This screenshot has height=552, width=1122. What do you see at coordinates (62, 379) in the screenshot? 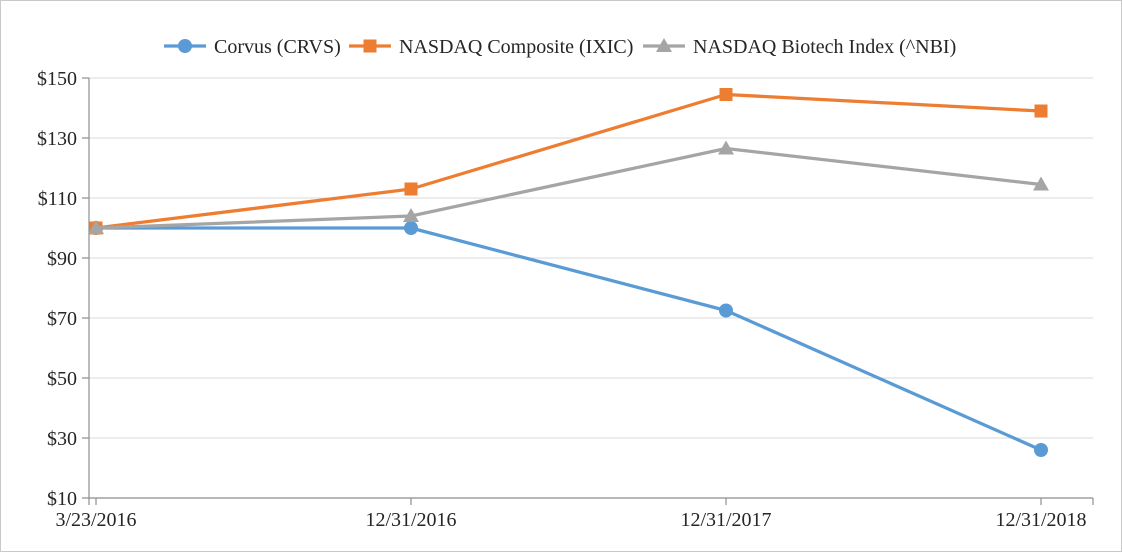
I see `y-tick-label: $50` at bounding box center [62, 379].